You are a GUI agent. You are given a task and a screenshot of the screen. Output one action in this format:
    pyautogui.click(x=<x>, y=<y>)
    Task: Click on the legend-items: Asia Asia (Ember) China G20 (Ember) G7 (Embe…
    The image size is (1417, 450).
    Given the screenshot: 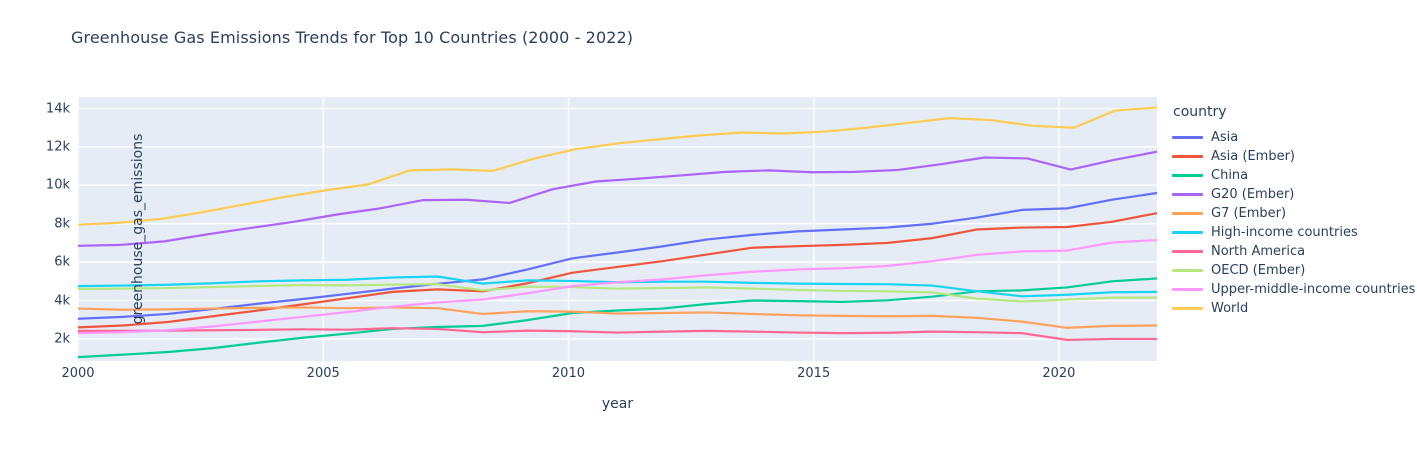 What is the action you would take?
    pyautogui.click(x=1294, y=223)
    